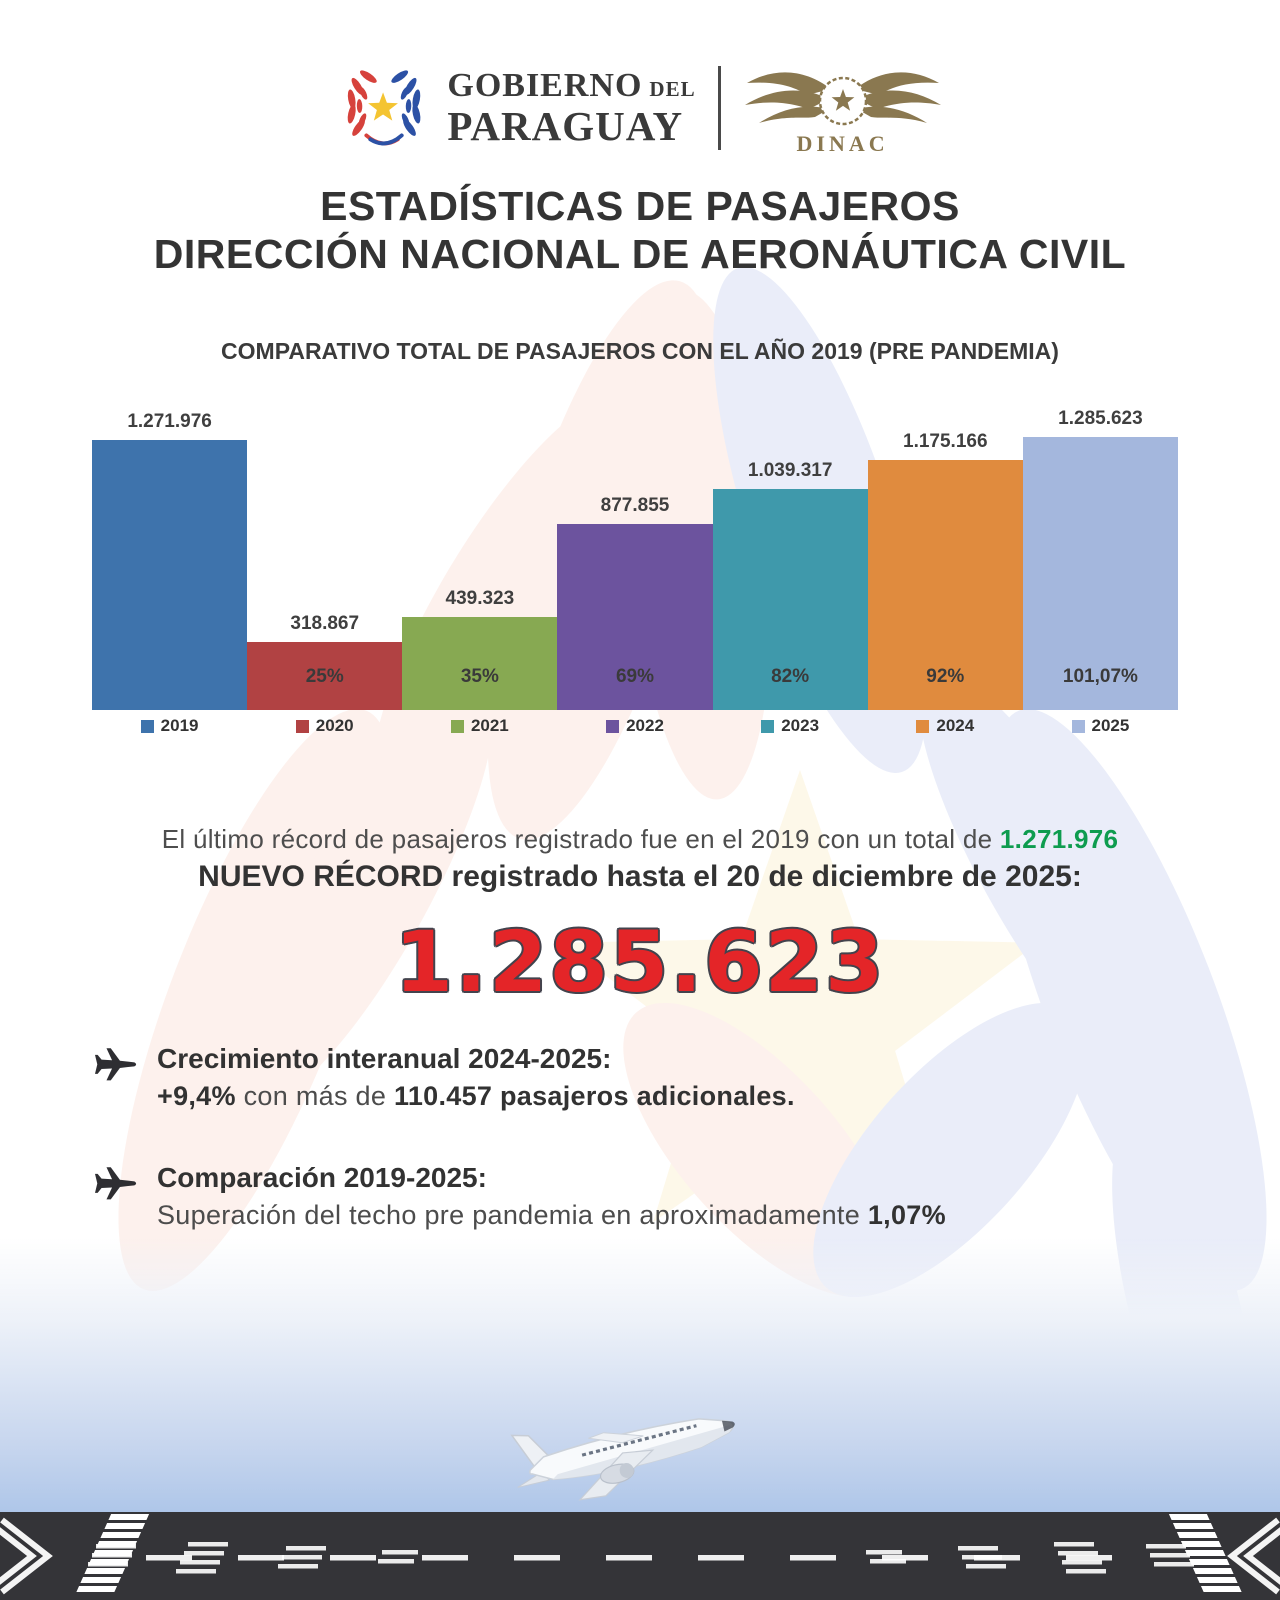 The width and height of the screenshot is (1280, 1600). I want to click on bullet-body-segment: con más de, so click(314, 1096).